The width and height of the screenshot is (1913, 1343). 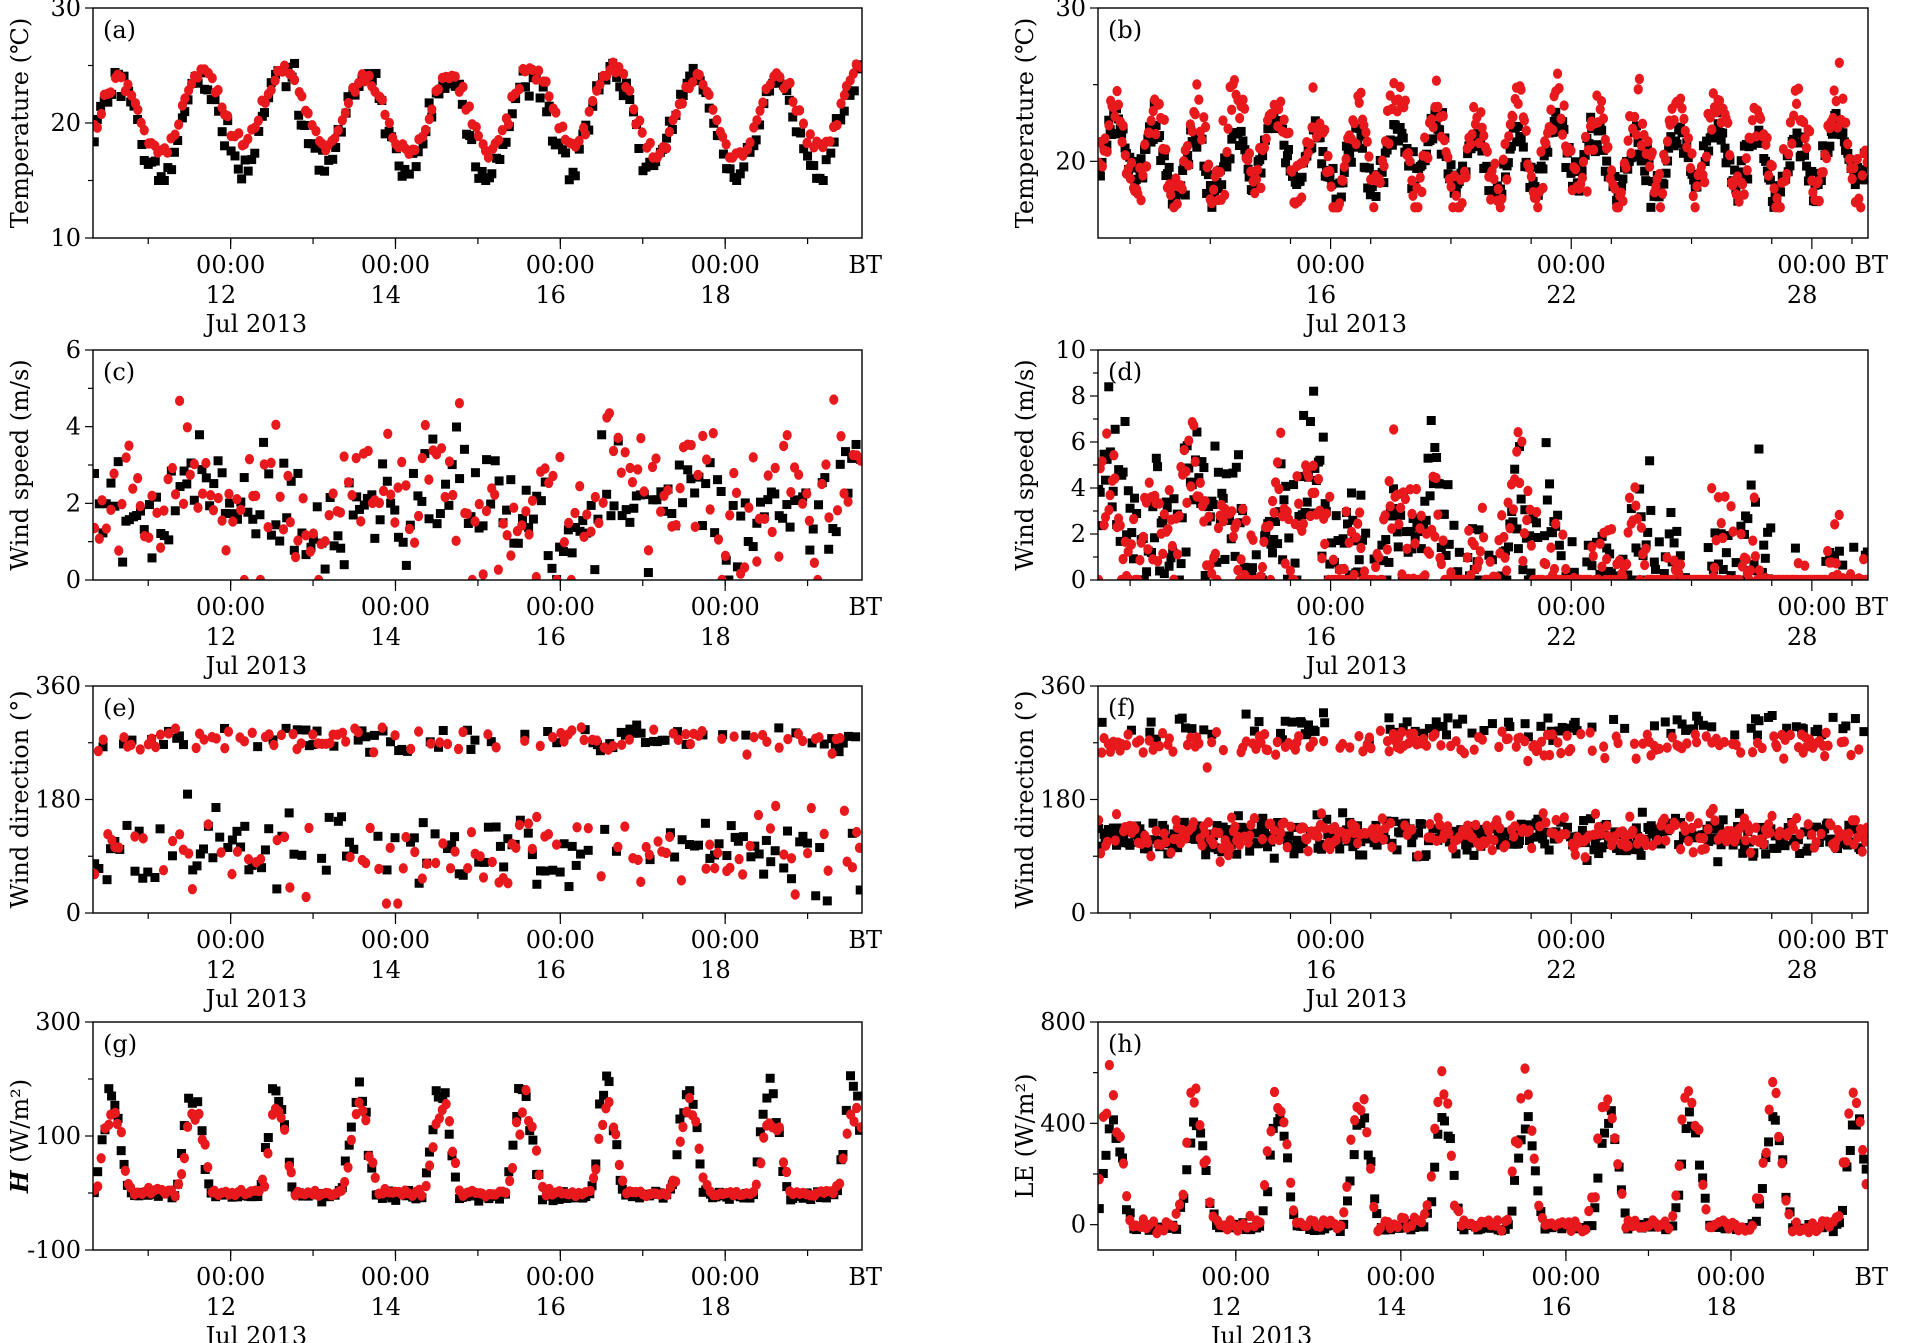 I want to click on y-tick-label: 6, so click(x=73, y=350).